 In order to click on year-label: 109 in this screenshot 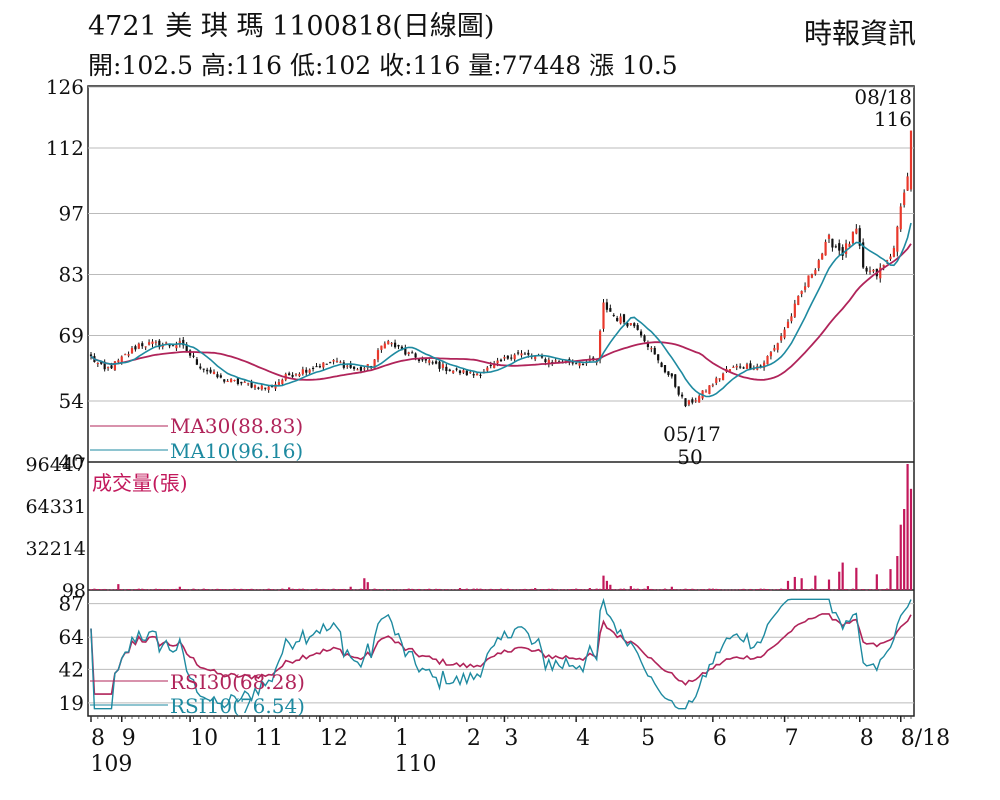, I will do `click(111, 764)`.